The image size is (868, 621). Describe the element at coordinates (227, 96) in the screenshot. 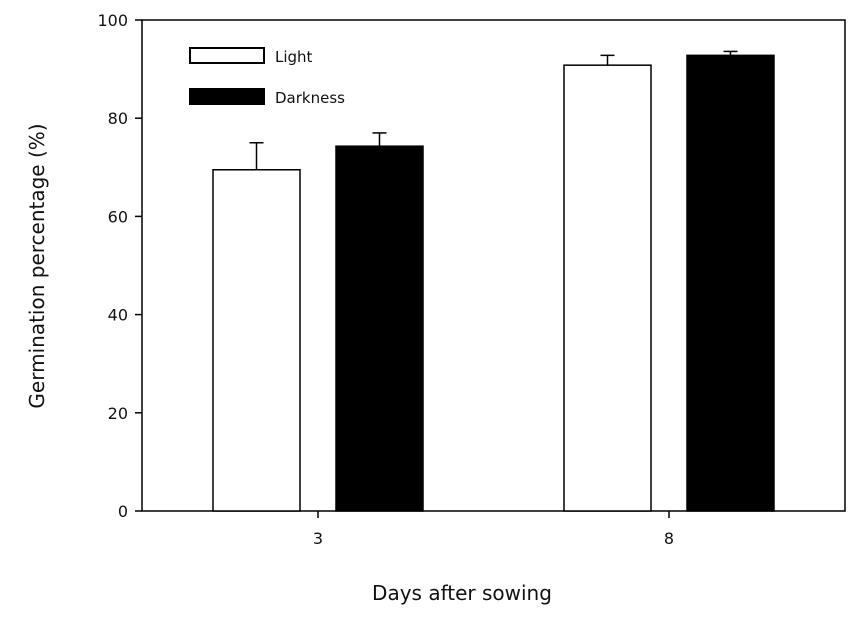

I see `legend-swatch-darkness` at that location.